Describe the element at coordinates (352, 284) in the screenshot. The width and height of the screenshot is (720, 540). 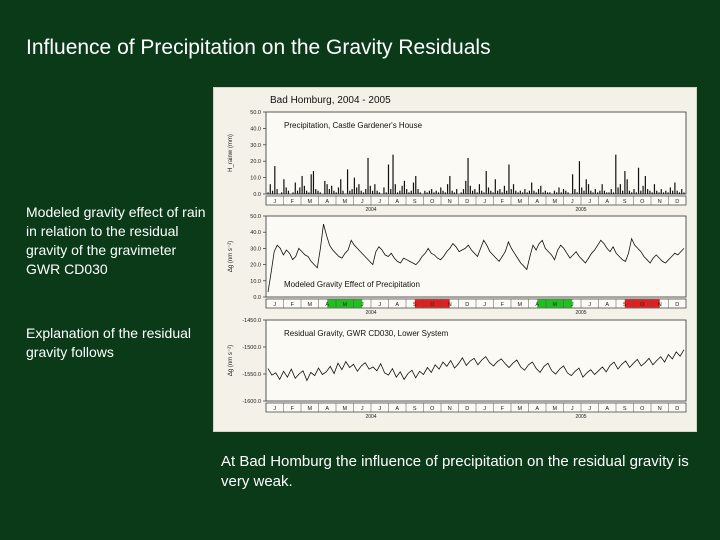
I see `panel-title: Modeled Gravity Effect of Precipitation` at that location.